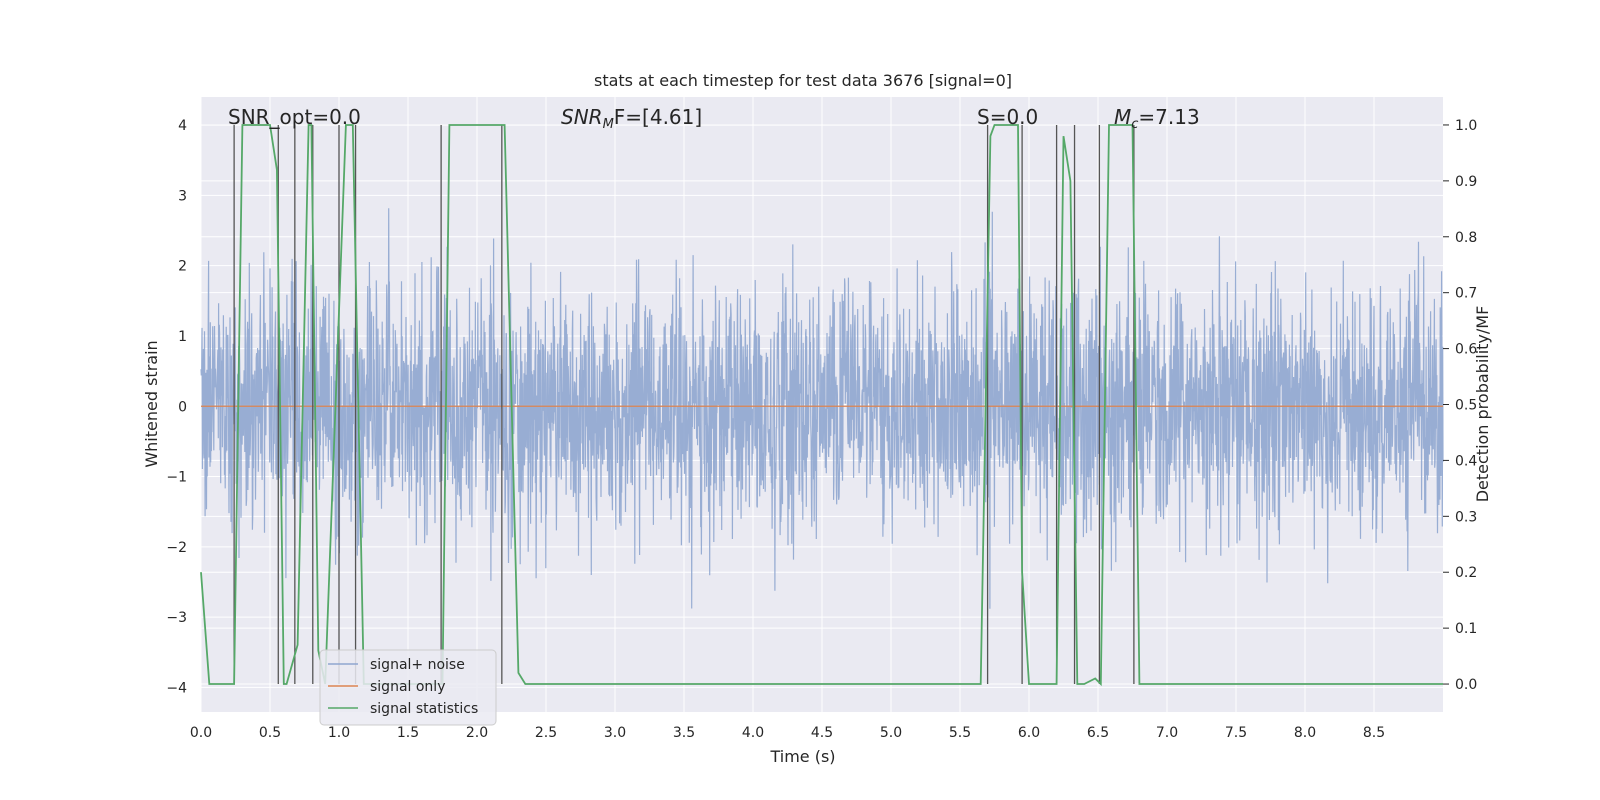 The height and width of the screenshot is (800, 1600). What do you see at coordinates (424, 709) in the screenshot?
I see `legend-label-stats: signal statistics` at bounding box center [424, 709].